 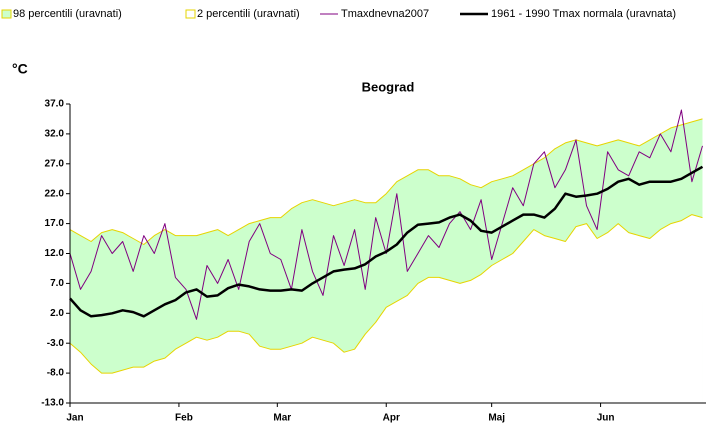 What do you see at coordinates (583, 14) in the screenshot?
I see `legend-label: 1961 - 1990 Tmax normala (uravnata)` at bounding box center [583, 14].